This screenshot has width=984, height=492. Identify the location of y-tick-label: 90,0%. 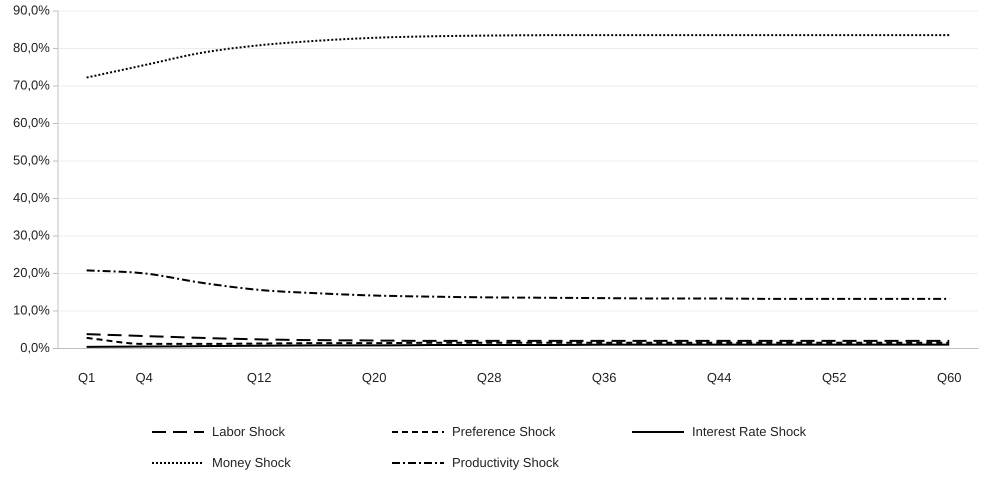
(31, 10).